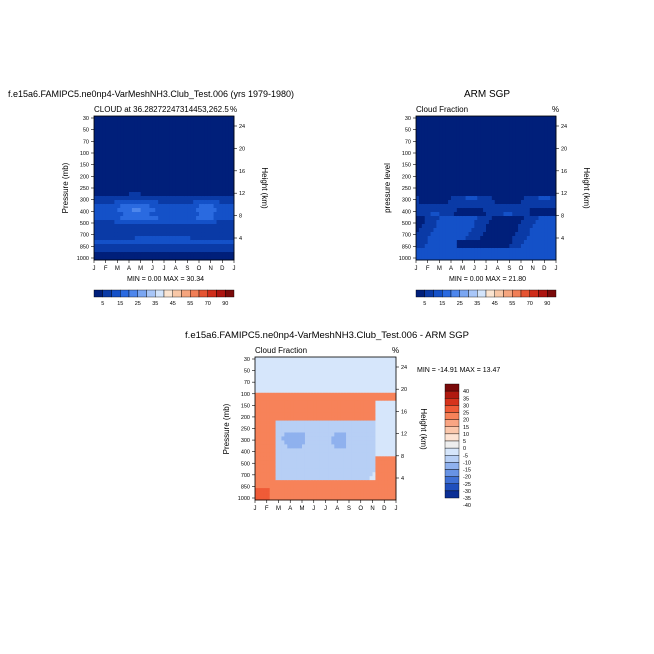 This screenshot has height=654, width=654. I want to click on colorbar-box, so click(212, 293).